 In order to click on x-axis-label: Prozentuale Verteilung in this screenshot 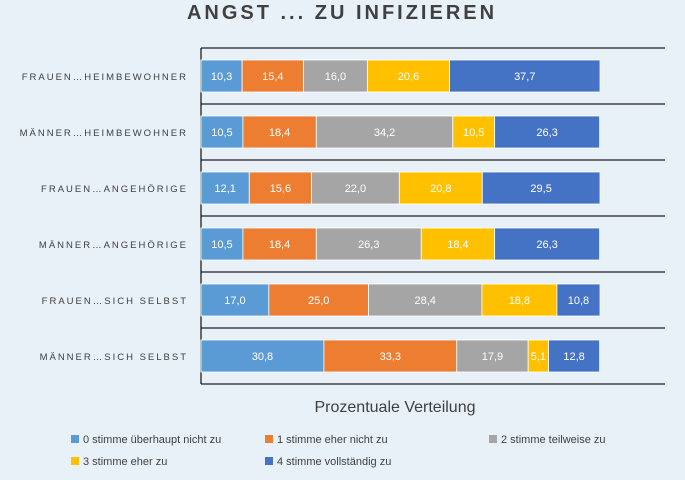, I will do `click(395, 407)`.